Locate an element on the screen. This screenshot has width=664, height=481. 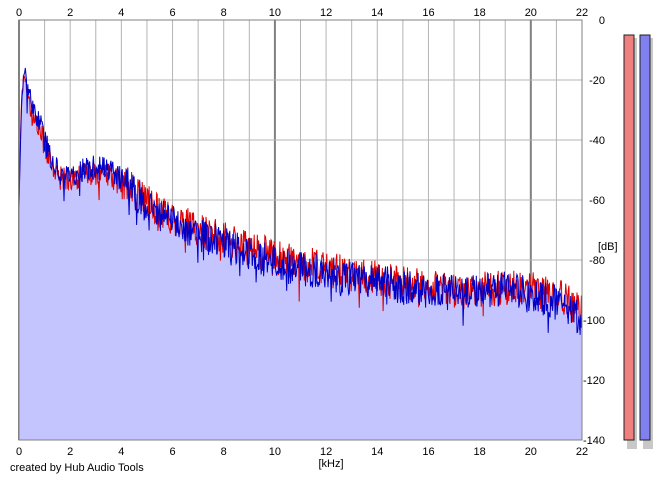
level-meter-right is located at coordinates (645, 237).